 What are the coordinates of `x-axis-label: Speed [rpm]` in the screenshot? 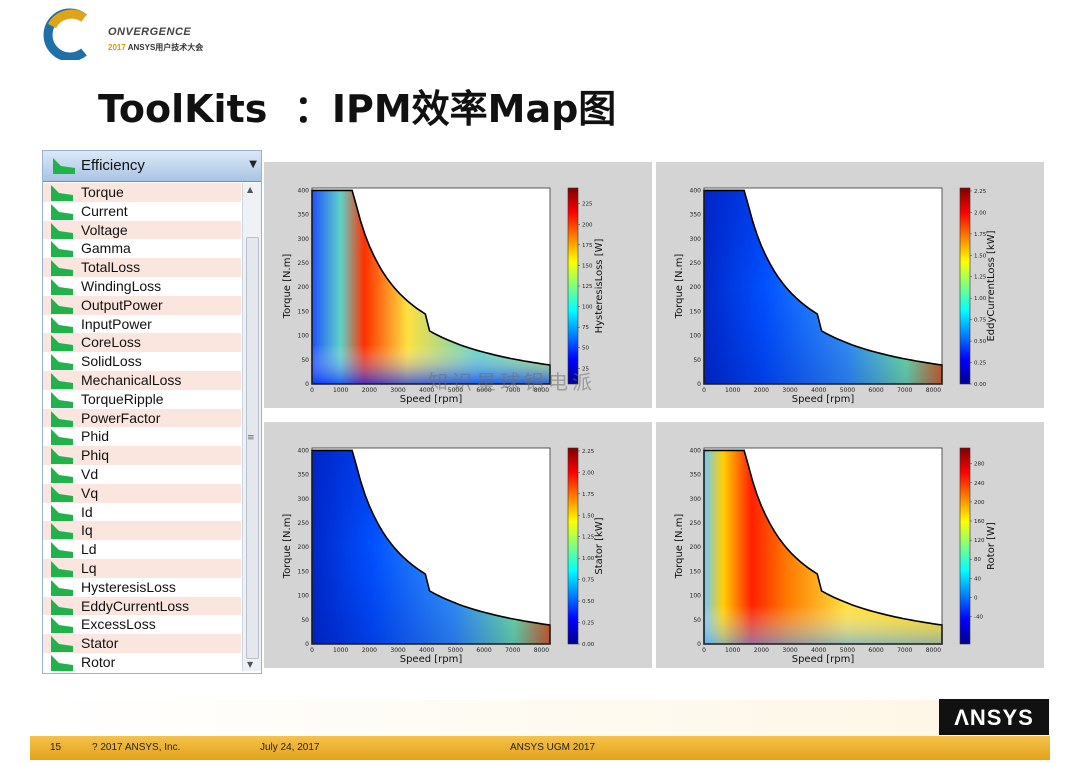 It's located at (431, 659).